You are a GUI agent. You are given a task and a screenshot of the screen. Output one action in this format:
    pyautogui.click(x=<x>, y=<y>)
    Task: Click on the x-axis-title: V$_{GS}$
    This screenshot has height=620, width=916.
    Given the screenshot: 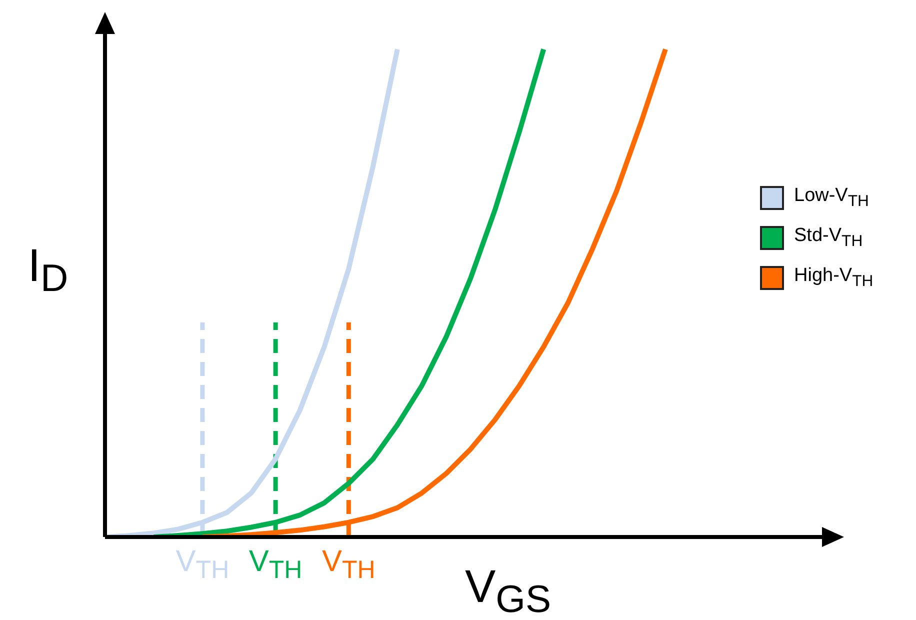 What is the action you would take?
    pyautogui.click(x=508, y=589)
    